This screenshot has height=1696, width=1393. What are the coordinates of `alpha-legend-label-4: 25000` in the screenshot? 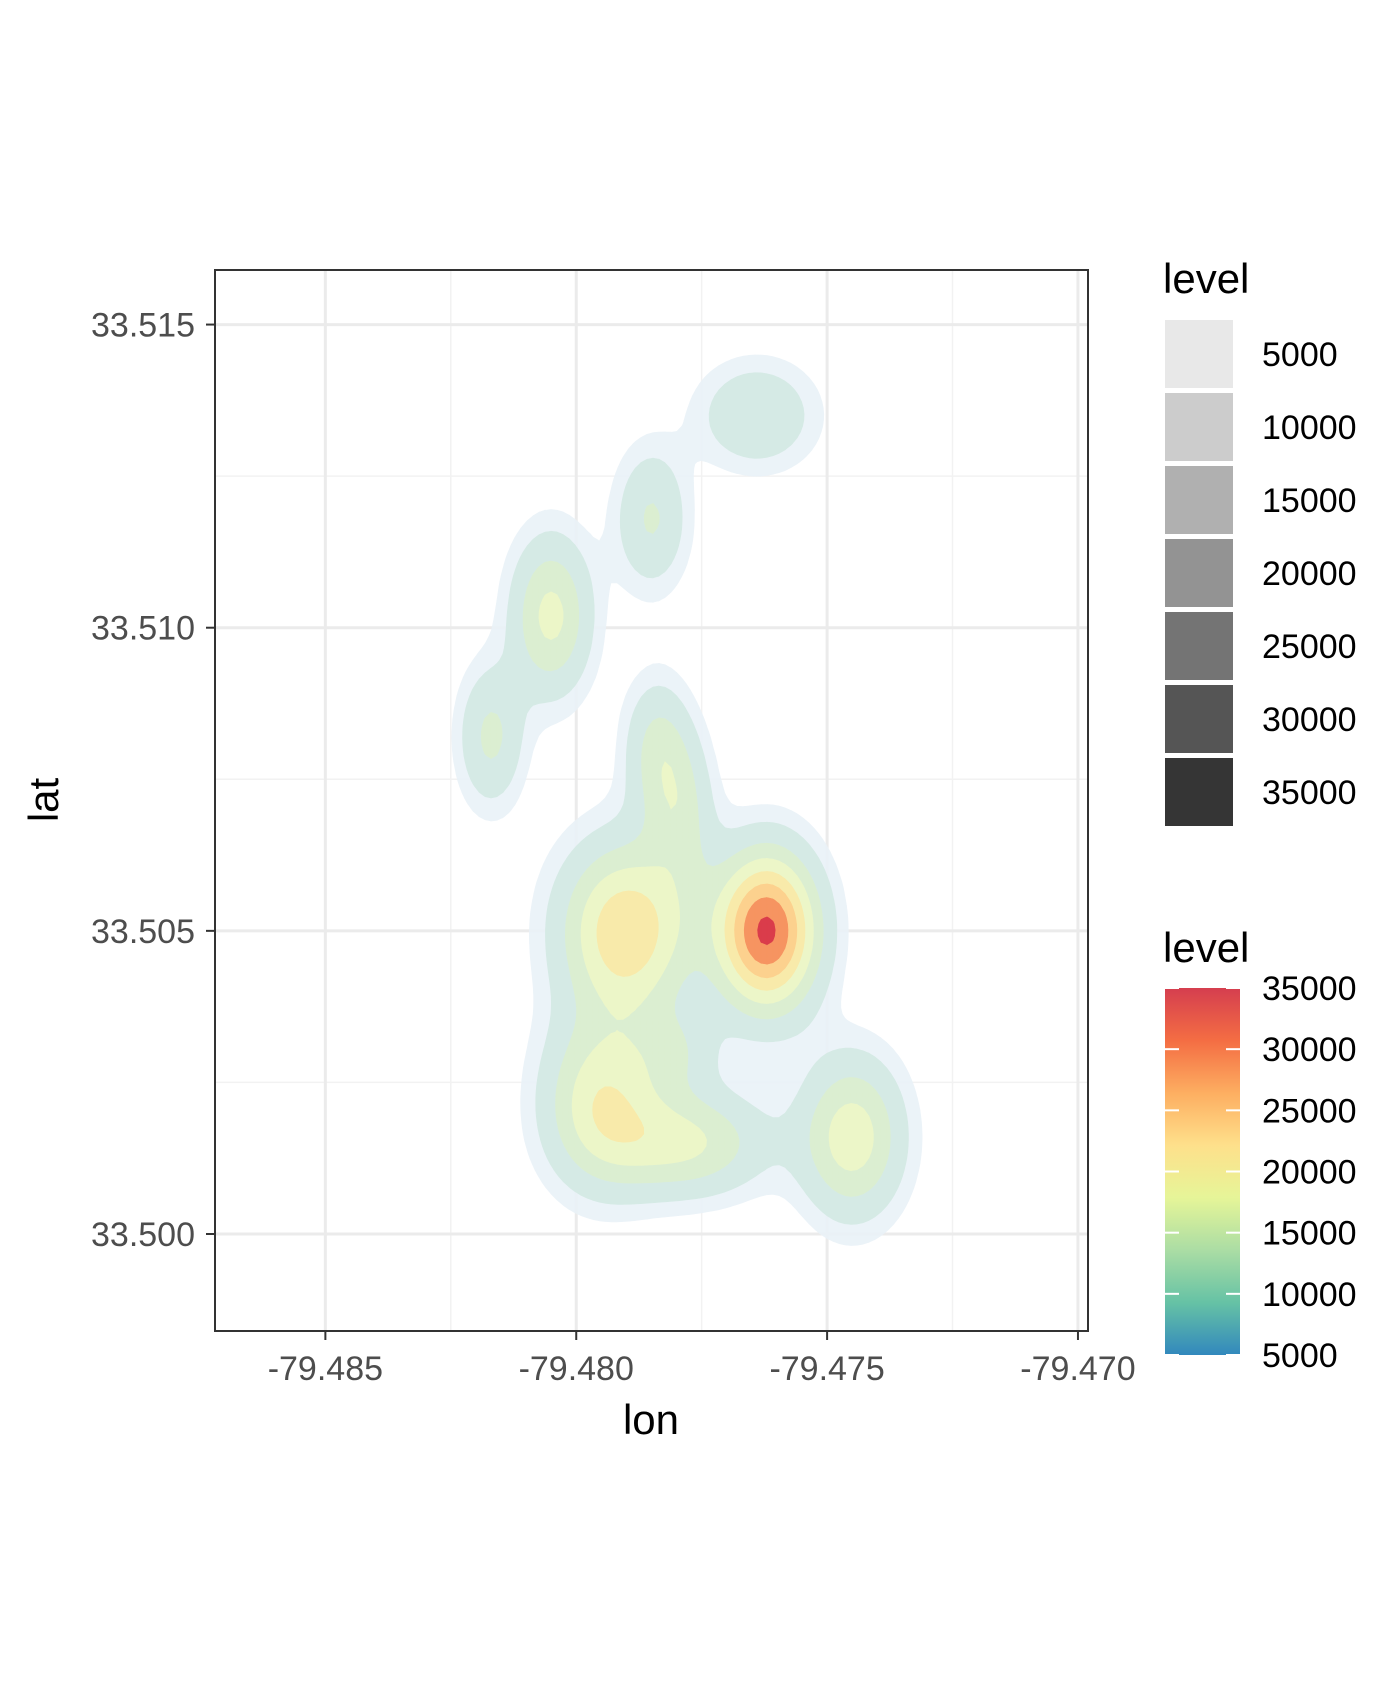 It's located at (1309, 647).